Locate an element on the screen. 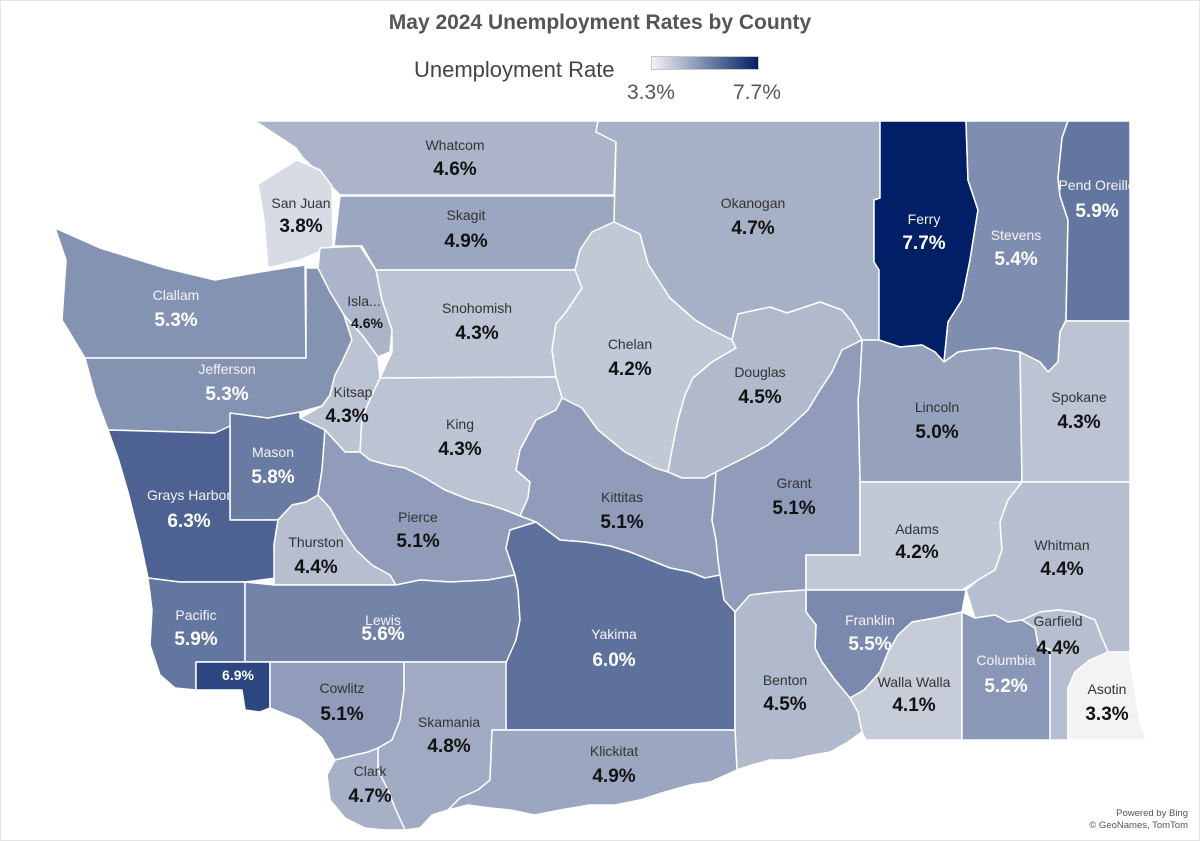 This screenshot has height=841, width=1200. county-rate-skagit: 4.9% is located at coordinates (465, 241).